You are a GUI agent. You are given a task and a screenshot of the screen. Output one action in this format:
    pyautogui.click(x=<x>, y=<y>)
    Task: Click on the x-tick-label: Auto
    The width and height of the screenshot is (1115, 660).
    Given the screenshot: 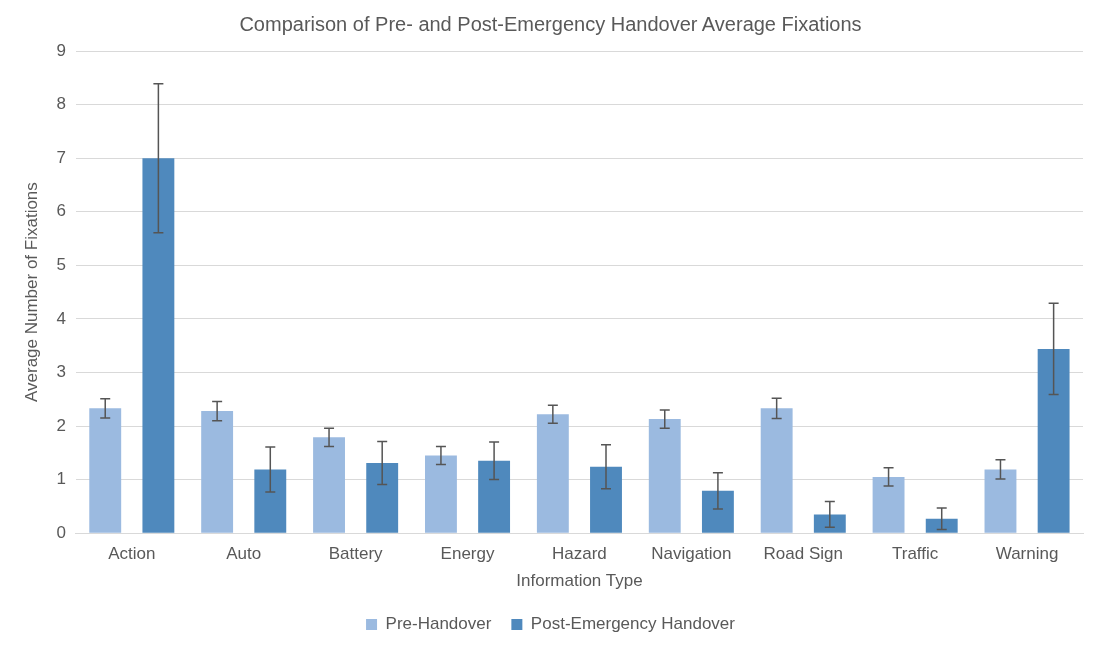 What is the action you would take?
    pyautogui.click(x=244, y=554)
    